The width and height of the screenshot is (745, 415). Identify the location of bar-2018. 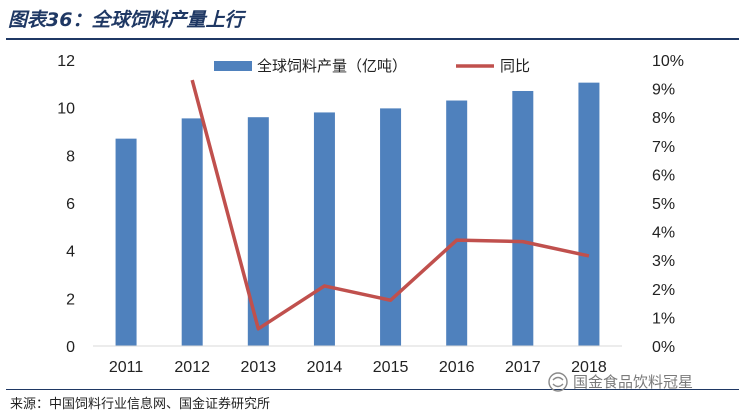
(589, 214).